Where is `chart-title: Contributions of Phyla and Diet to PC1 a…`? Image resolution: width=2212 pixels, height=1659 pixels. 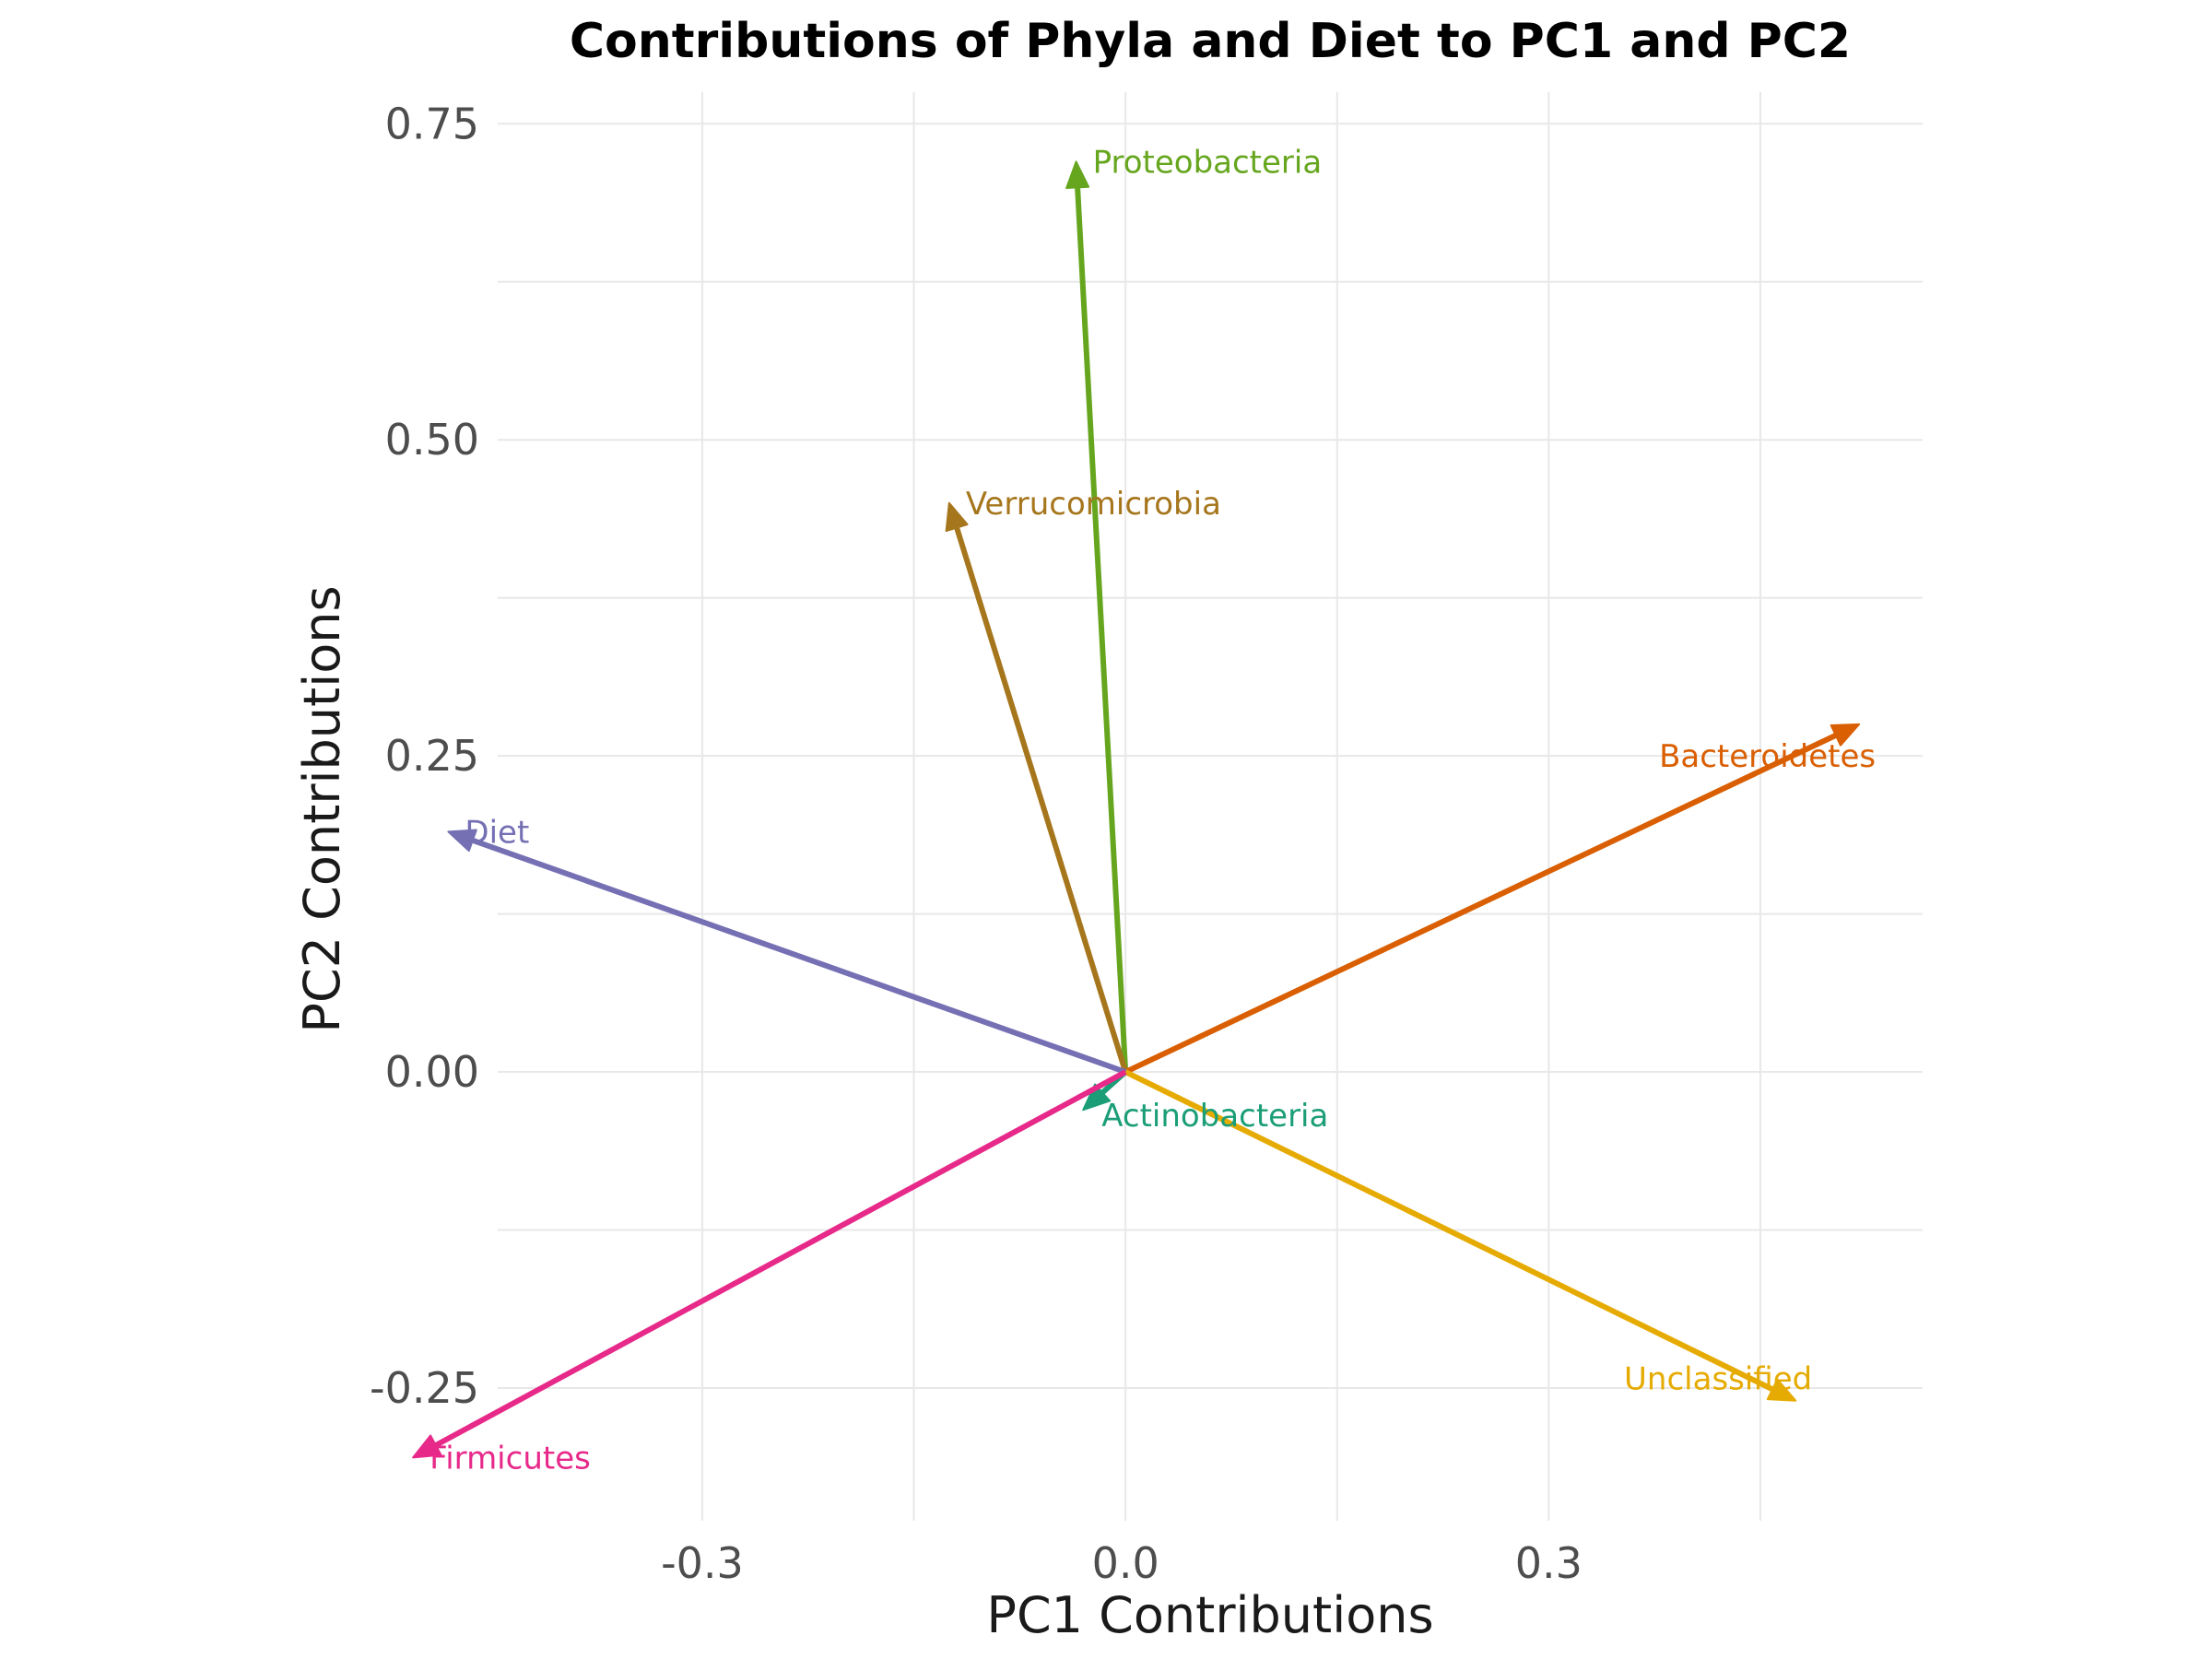
chart-title: Contributions of Phyla and Diet to PC1 a… is located at coordinates (1210, 41).